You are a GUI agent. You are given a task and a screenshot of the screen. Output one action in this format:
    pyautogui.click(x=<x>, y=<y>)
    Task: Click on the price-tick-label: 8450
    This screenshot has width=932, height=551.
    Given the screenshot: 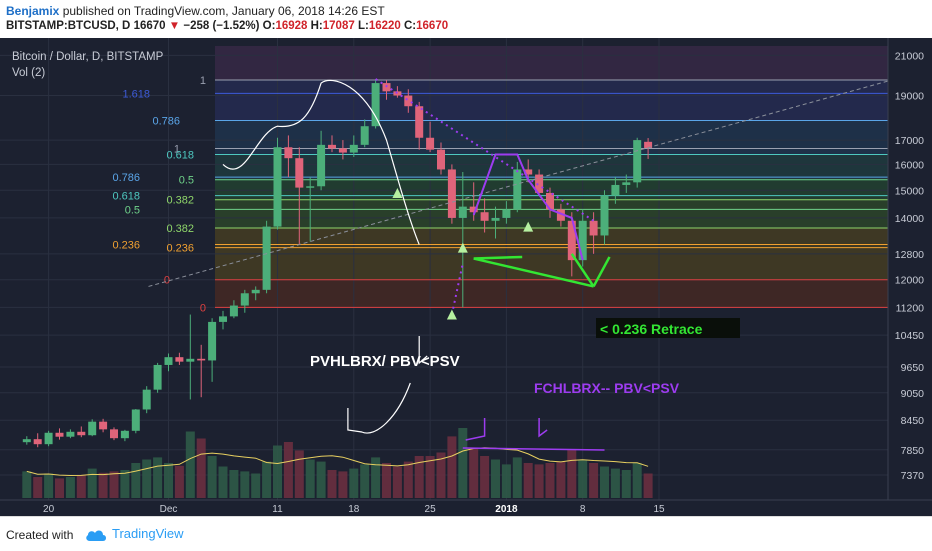 What is the action you would take?
    pyautogui.click(x=913, y=421)
    